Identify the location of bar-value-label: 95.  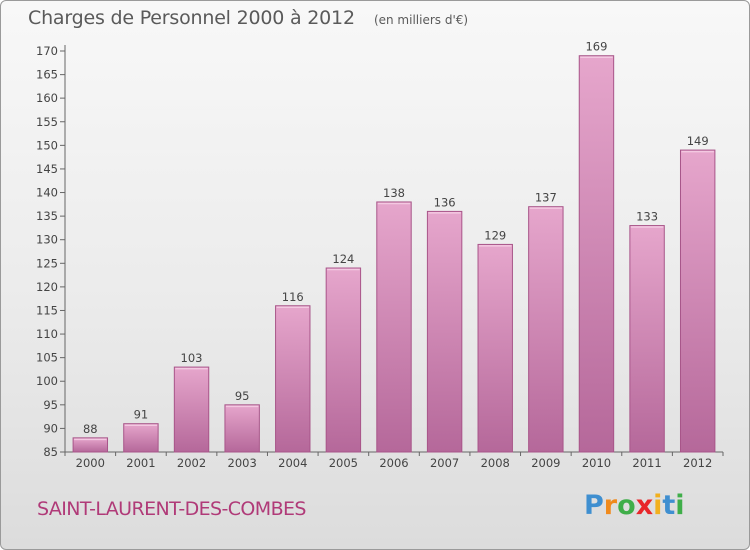
(242, 396).